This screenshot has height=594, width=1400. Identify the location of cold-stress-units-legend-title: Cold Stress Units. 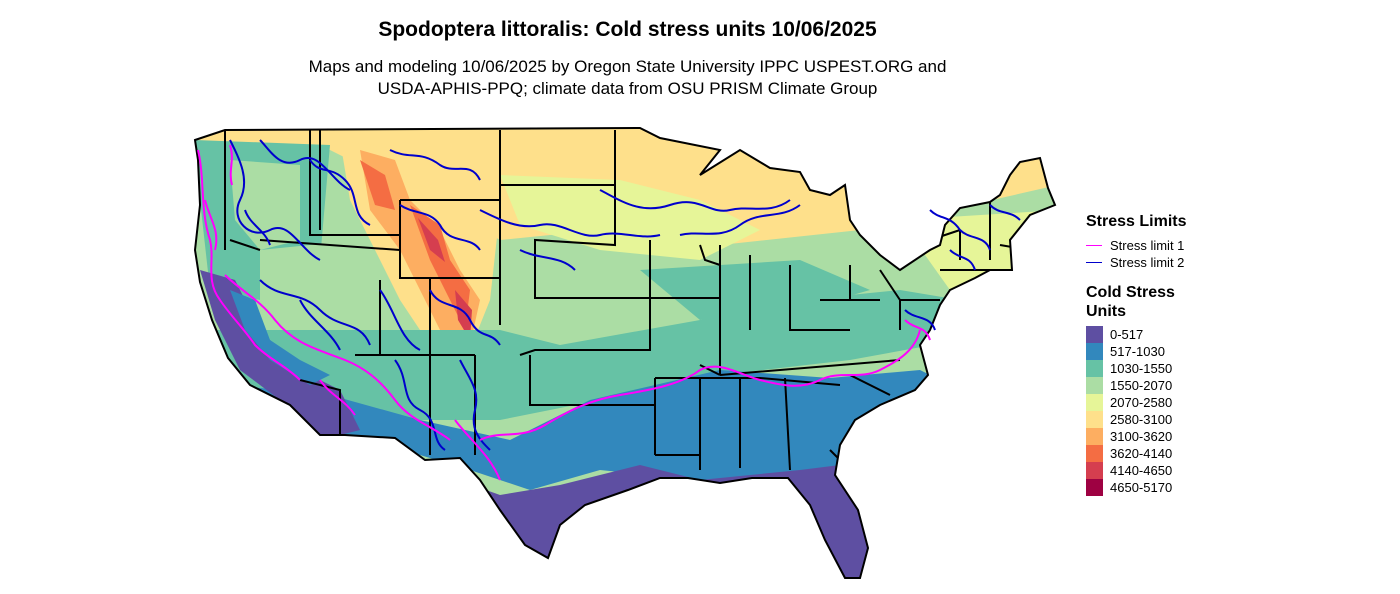
(1130, 302).